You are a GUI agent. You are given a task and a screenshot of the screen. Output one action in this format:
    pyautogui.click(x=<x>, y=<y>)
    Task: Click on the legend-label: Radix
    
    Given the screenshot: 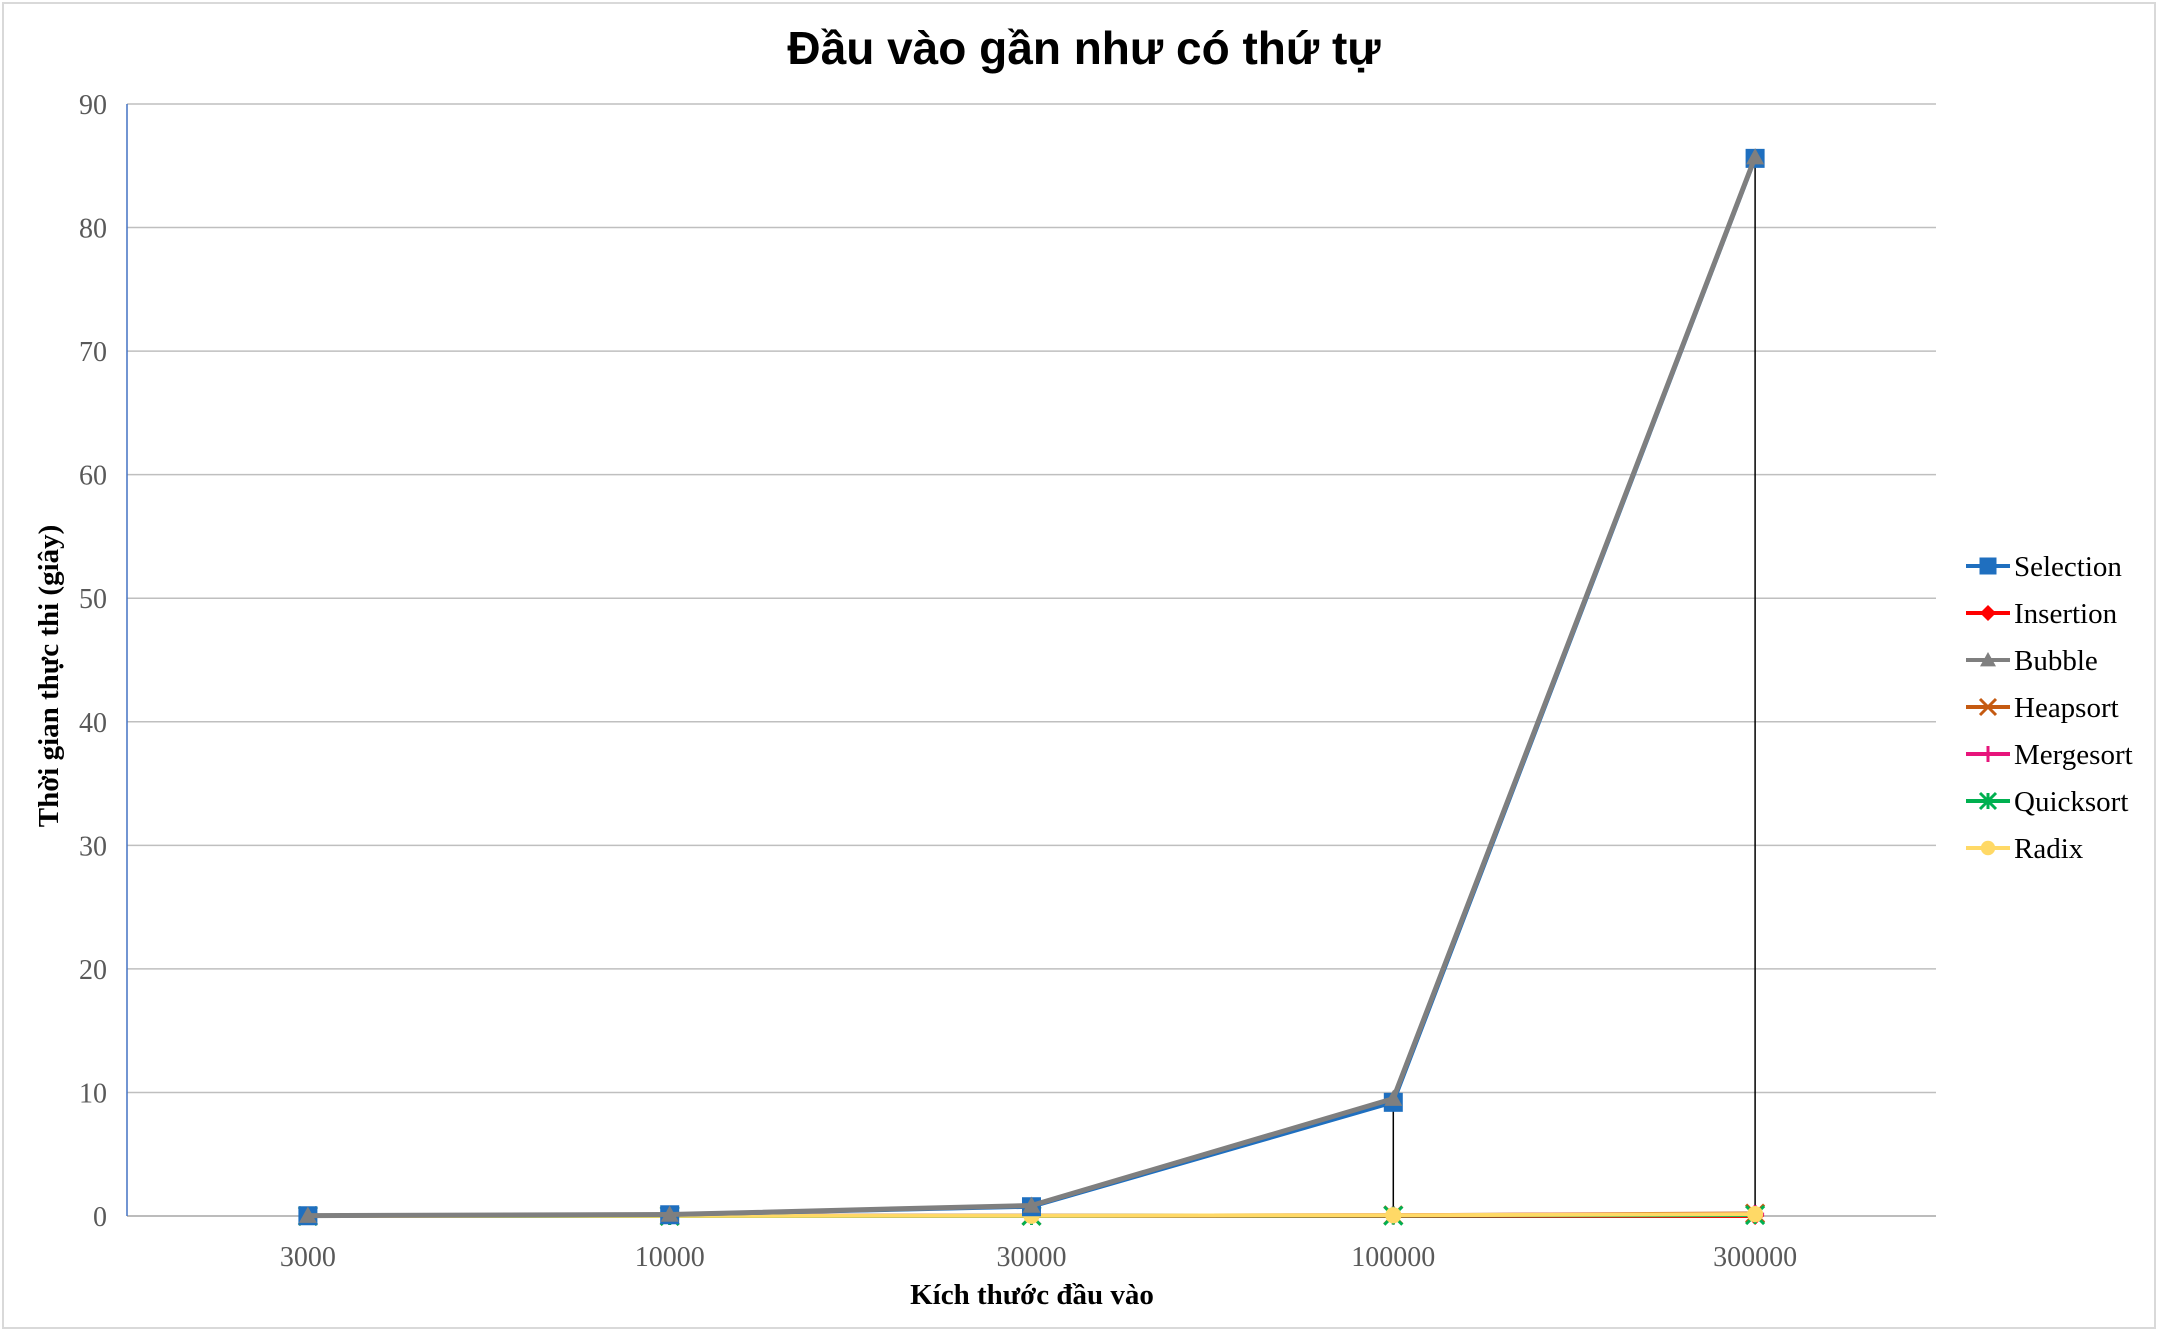 What is the action you would take?
    pyautogui.click(x=2049, y=849)
    